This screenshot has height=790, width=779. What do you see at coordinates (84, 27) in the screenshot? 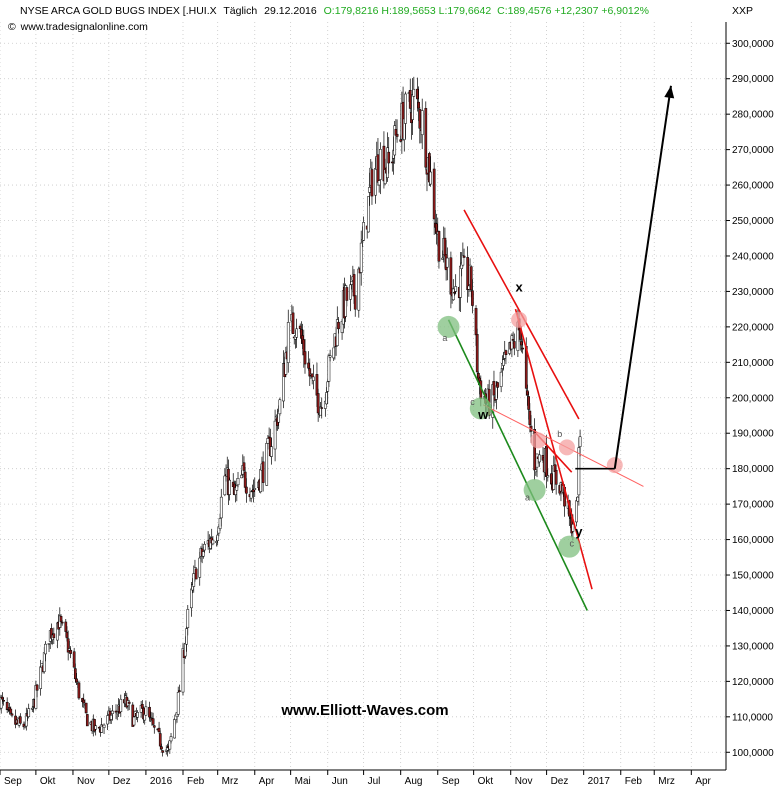
I see `source-url: www.tradesignalonline.com` at bounding box center [84, 27].